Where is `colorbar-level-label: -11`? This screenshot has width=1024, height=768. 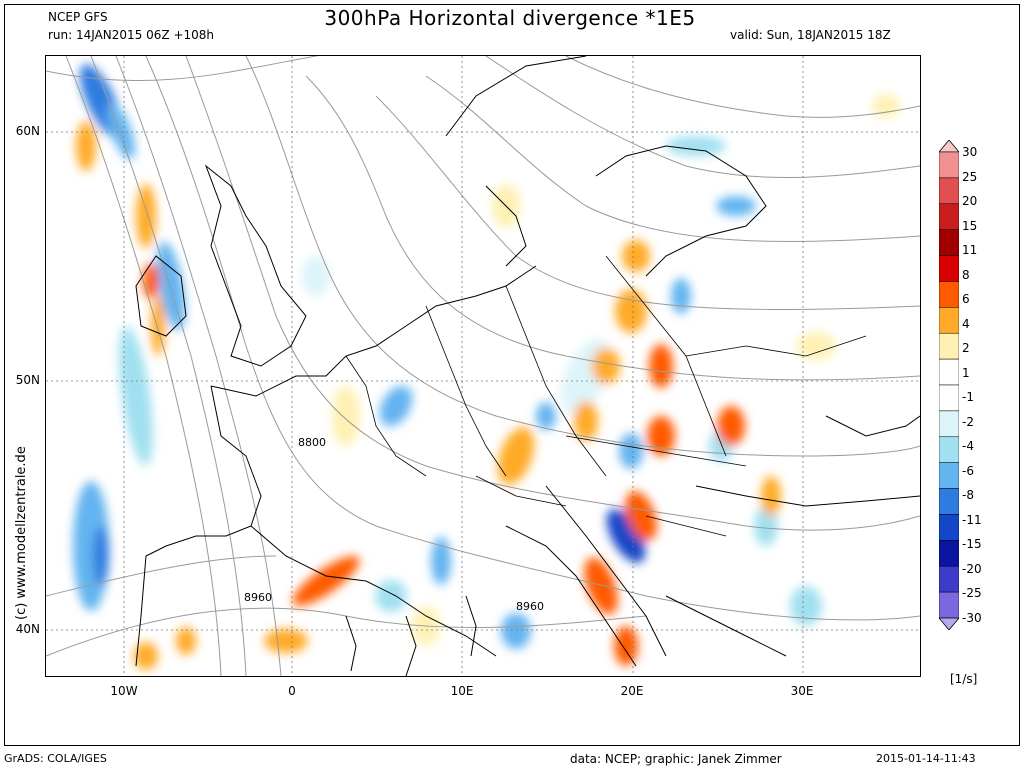
colorbar-level-label: -11 is located at coordinates (972, 519).